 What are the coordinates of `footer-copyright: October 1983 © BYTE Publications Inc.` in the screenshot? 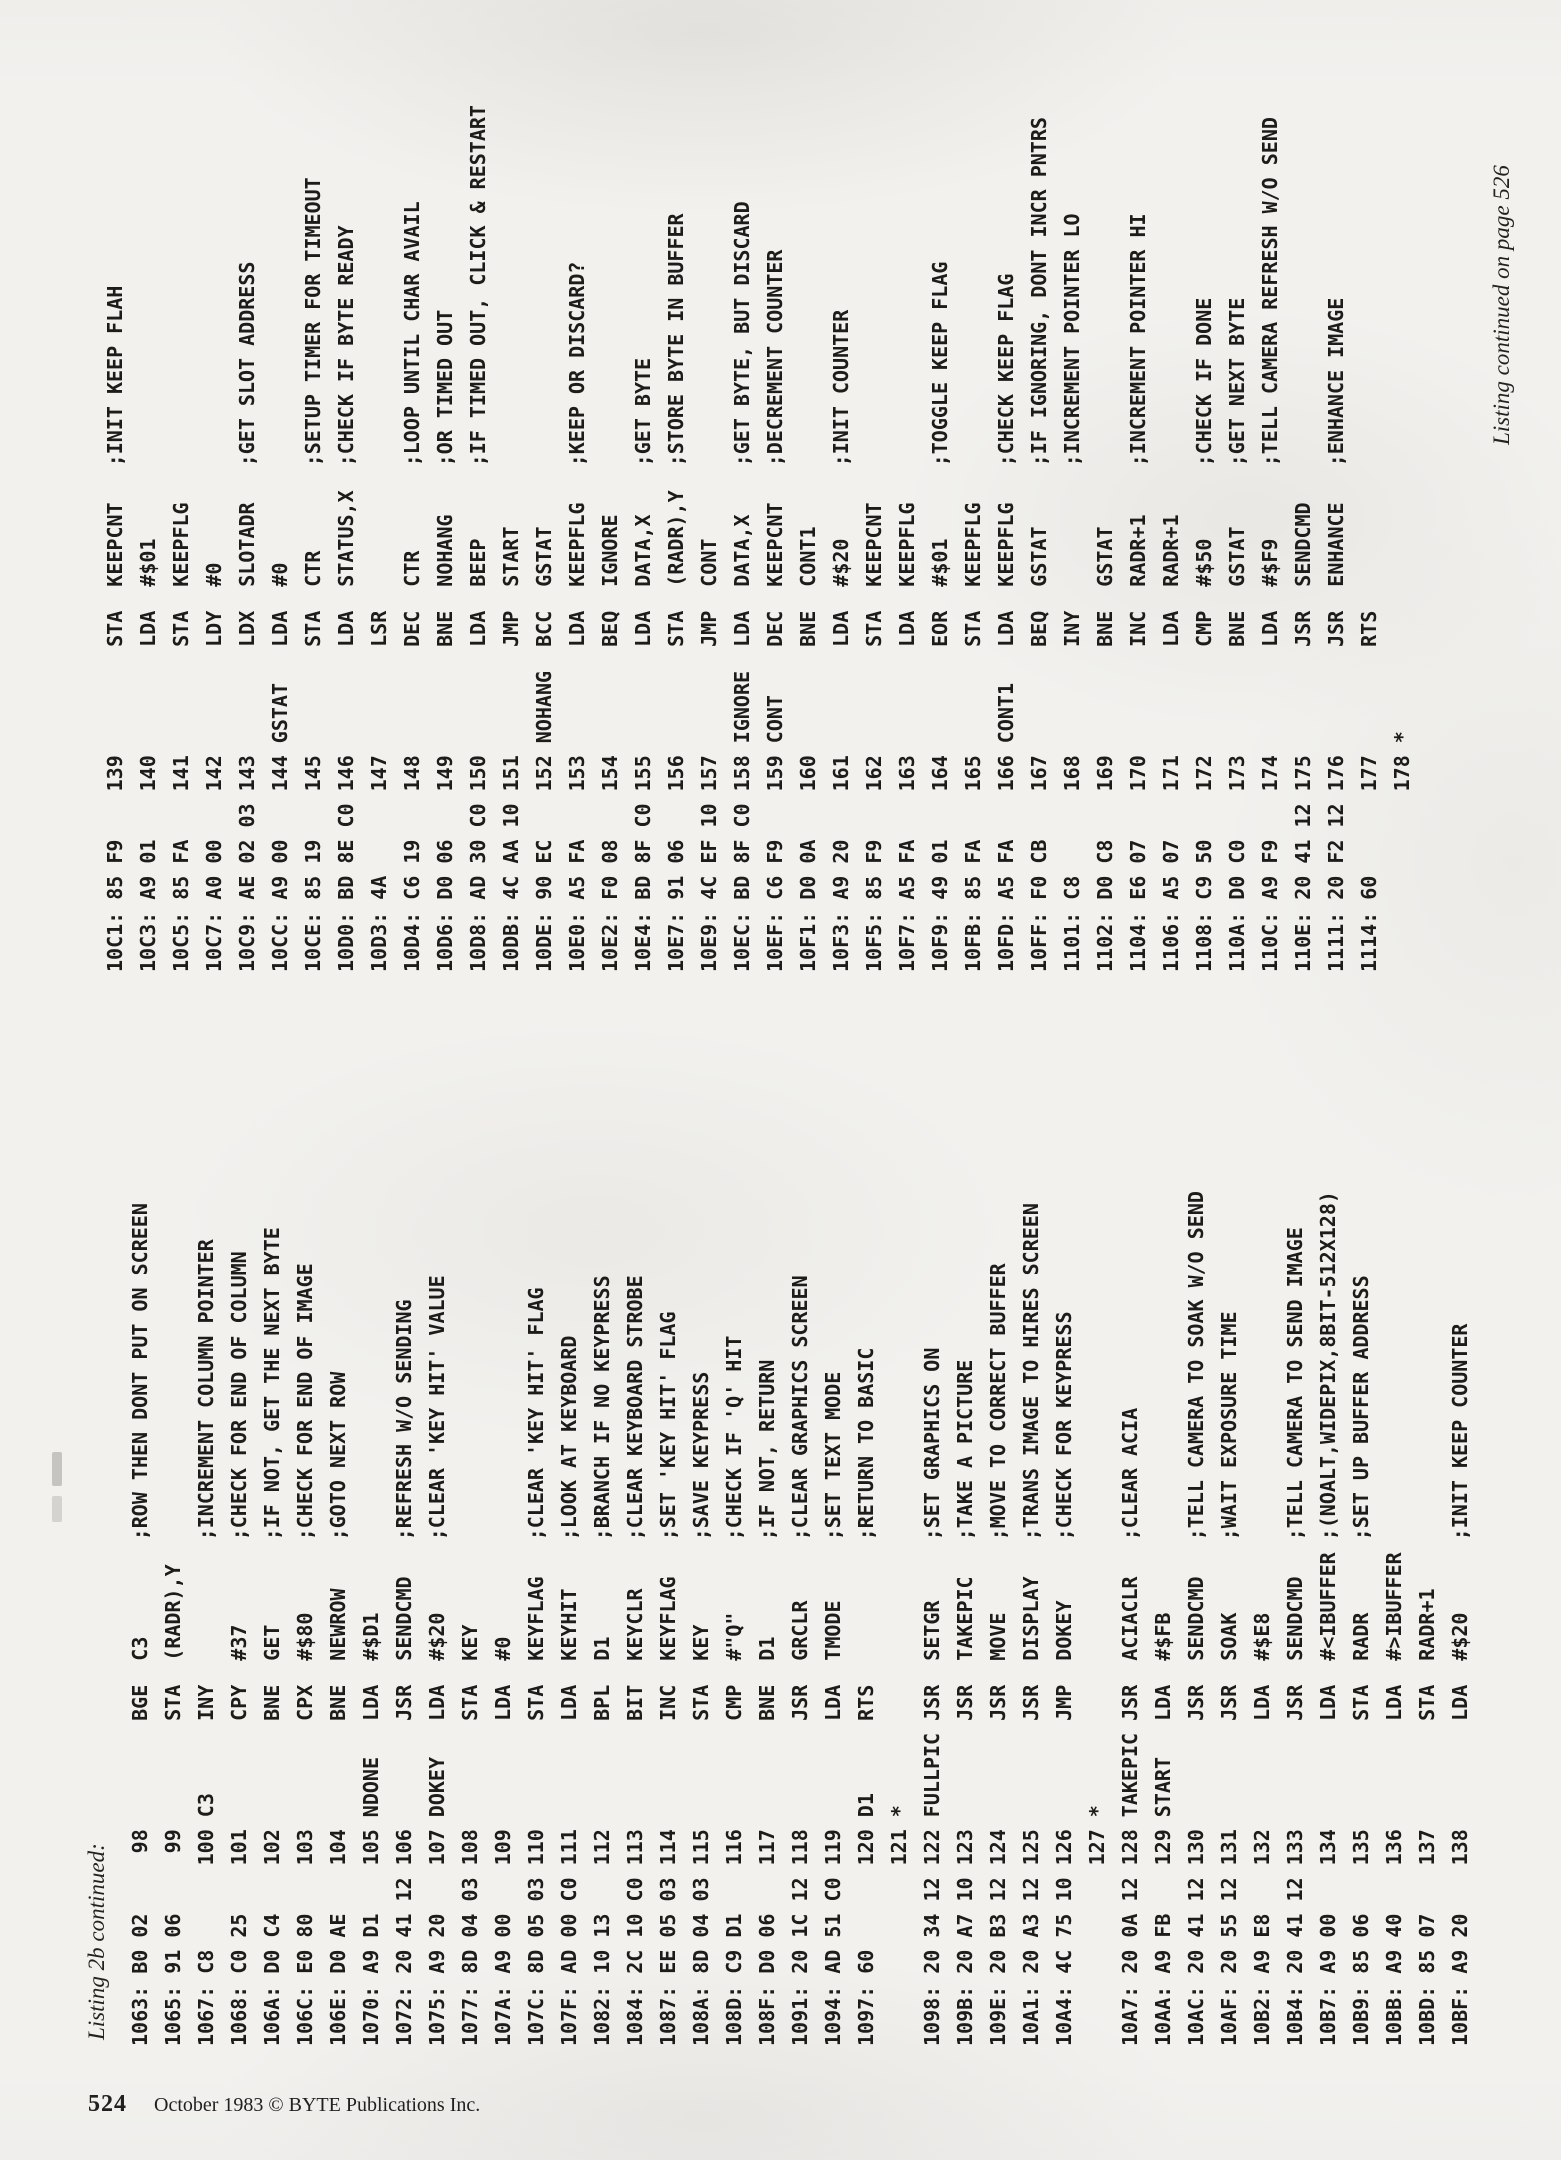 It's located at (317, 2105).